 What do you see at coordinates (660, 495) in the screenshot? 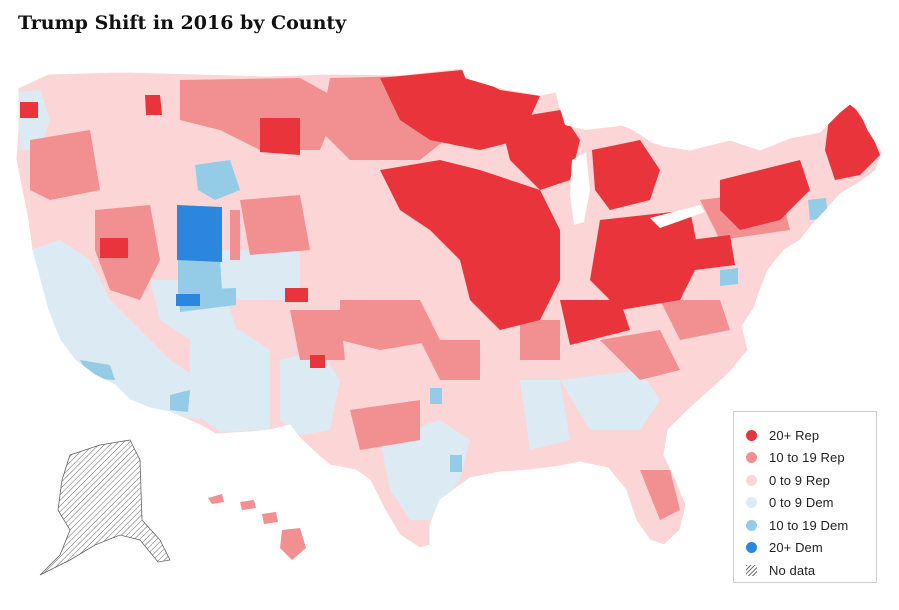
I see `region-fl-rep10` at bounding box center [660, 495].